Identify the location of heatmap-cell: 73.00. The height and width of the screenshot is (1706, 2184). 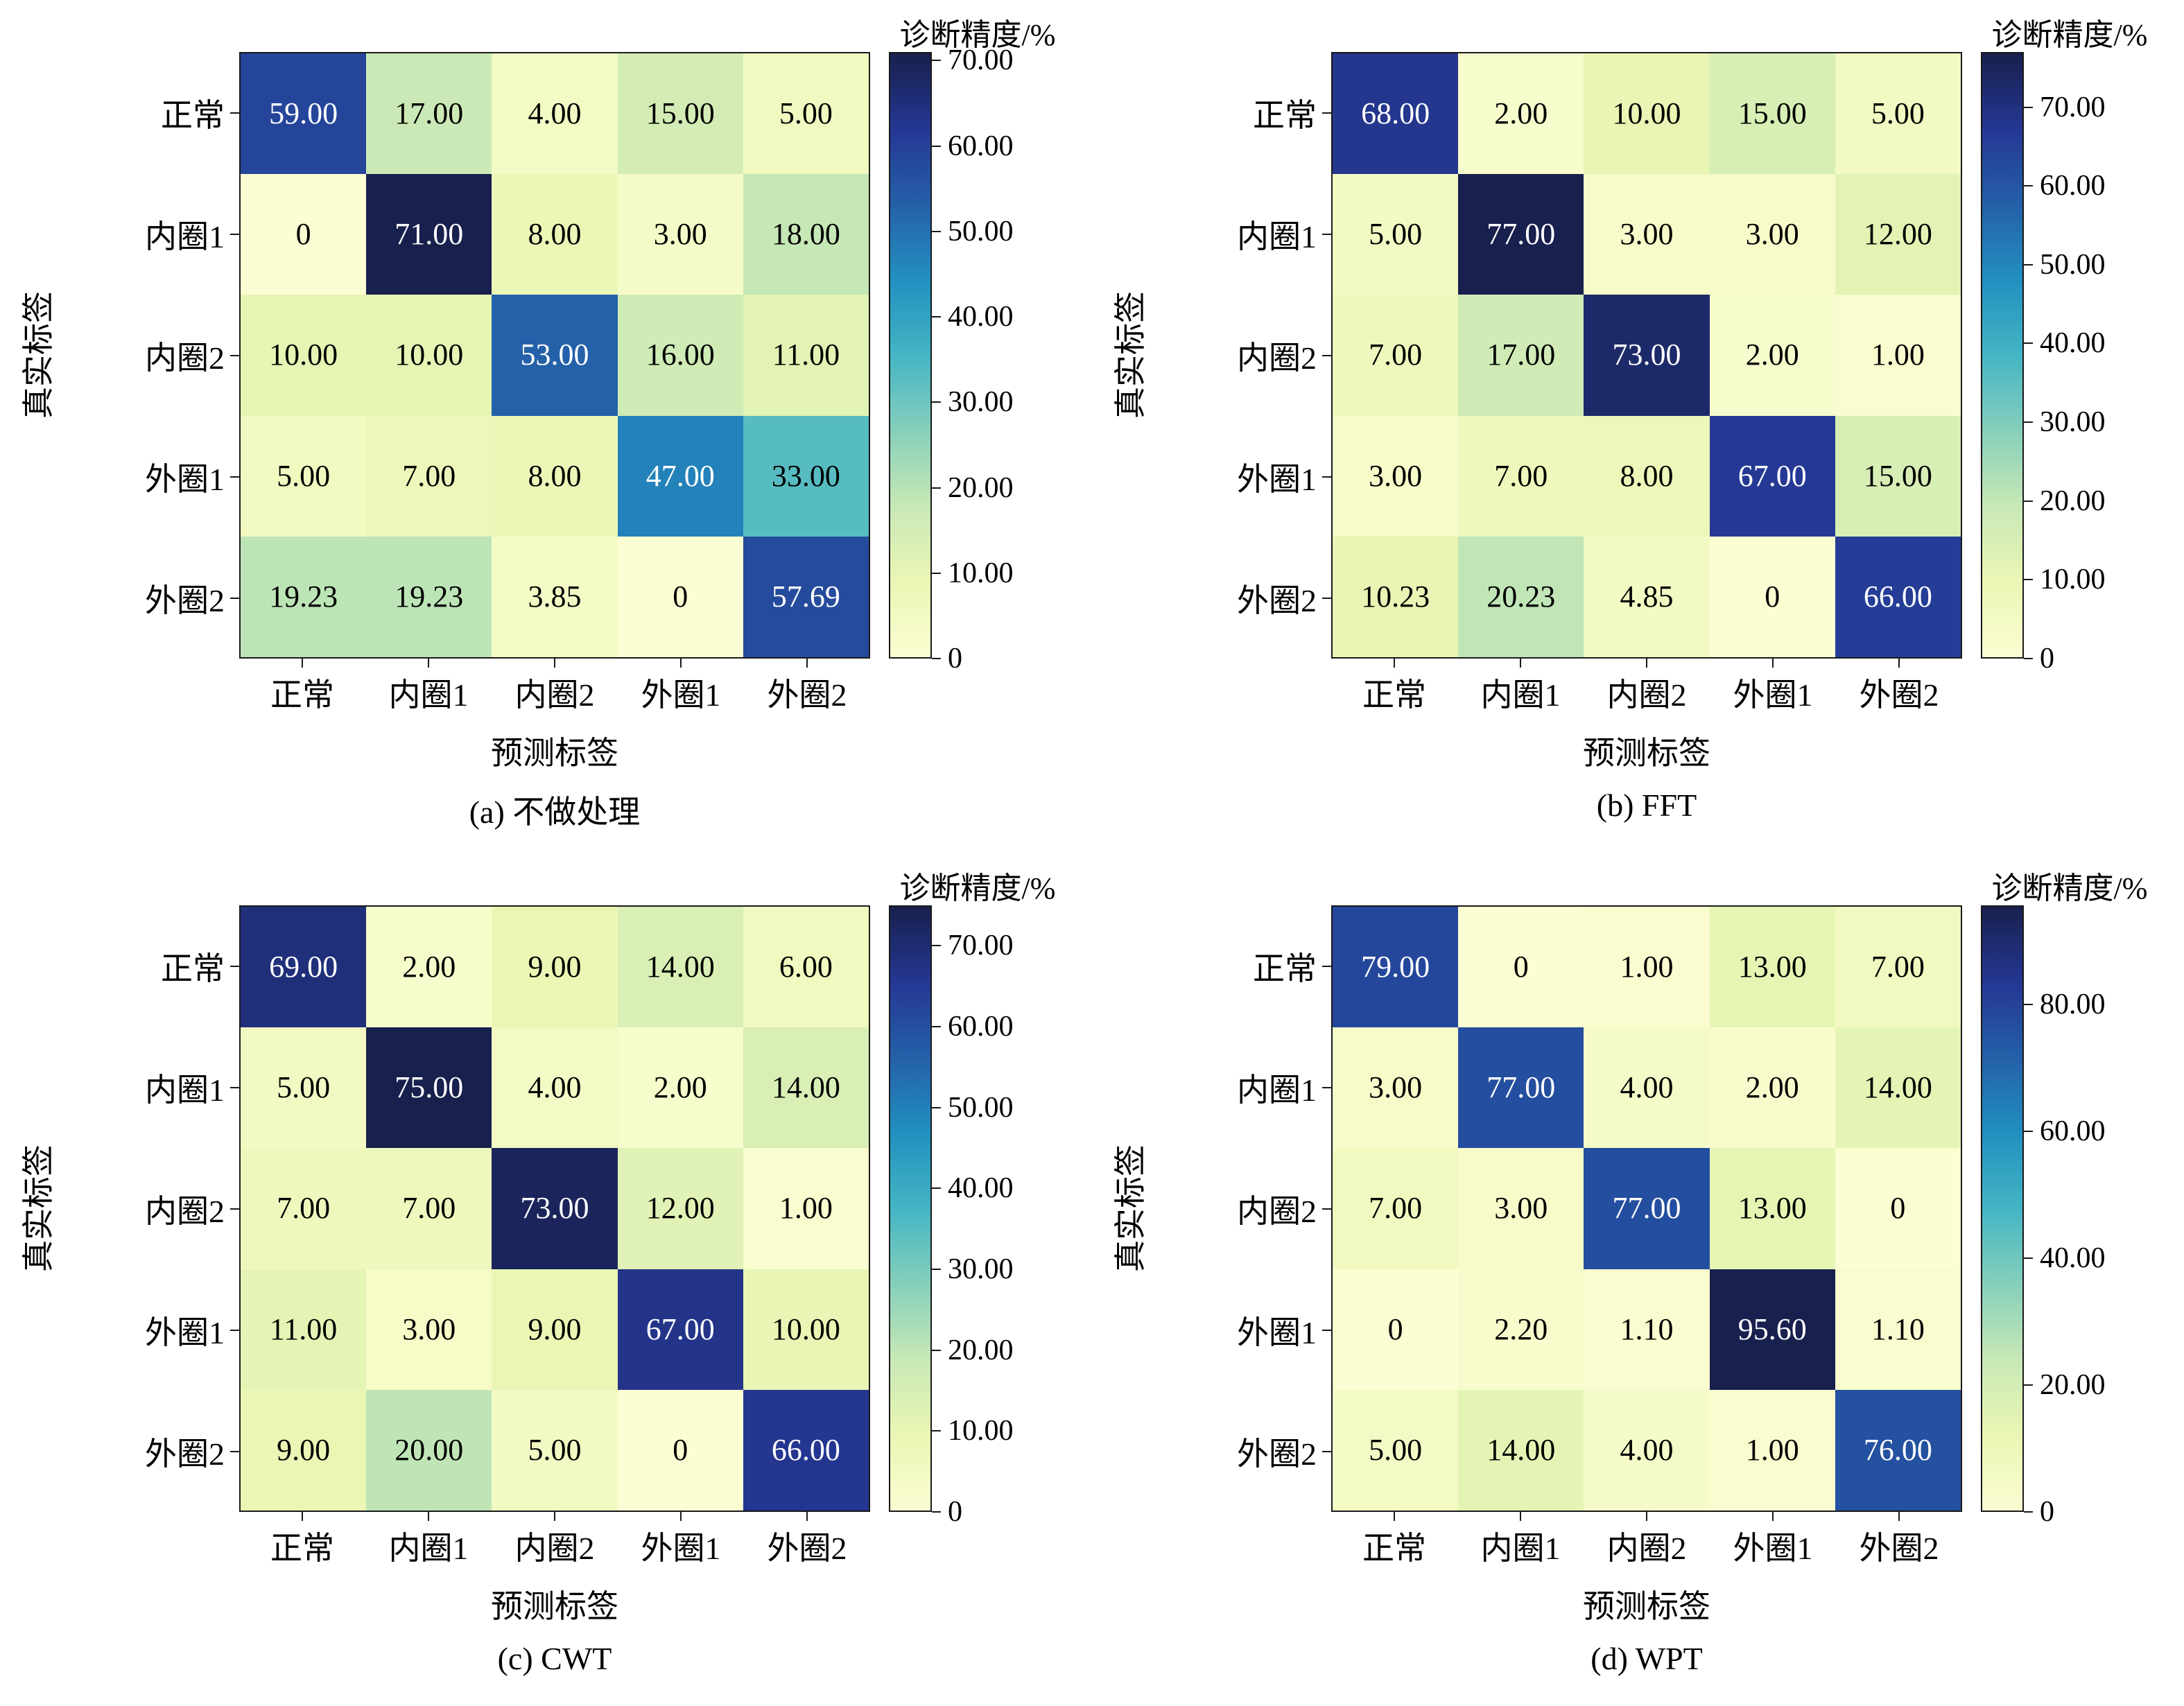
(1647, 355).